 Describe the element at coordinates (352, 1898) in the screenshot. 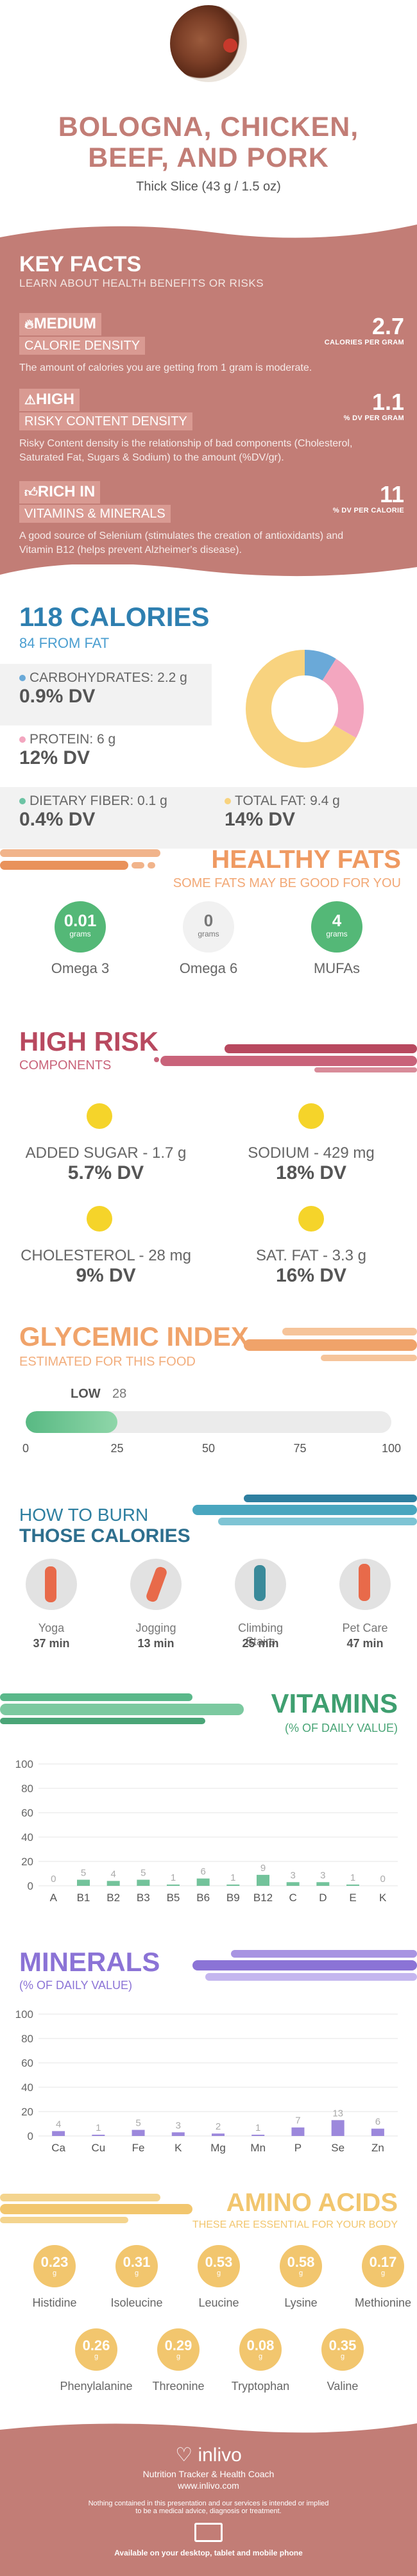

I see `vitamin-category-label: E` at that location.